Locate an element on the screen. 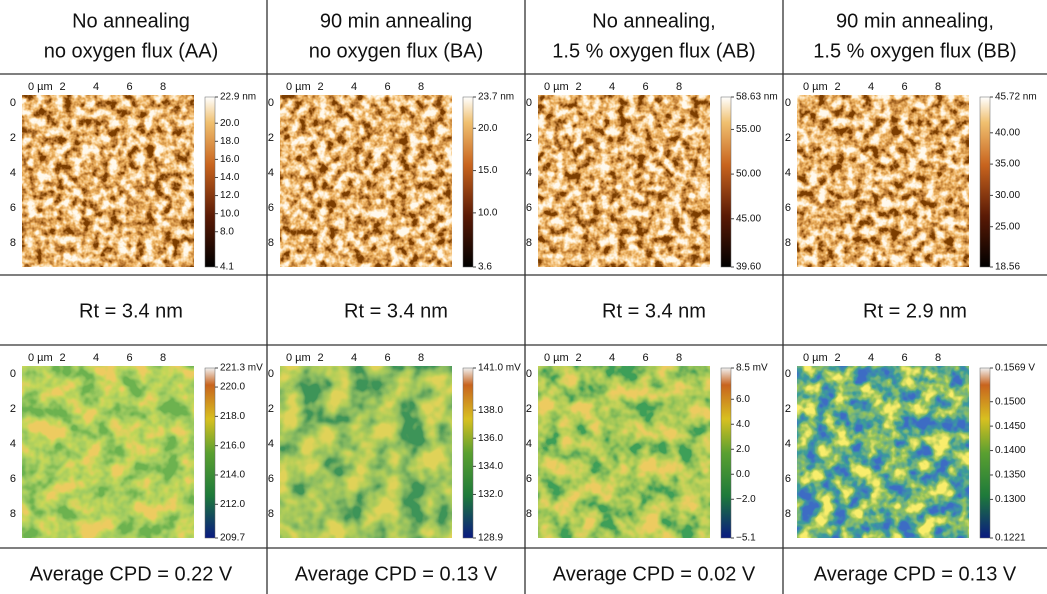  colorbar-label: 39.60 is located at coordinates (748, 267).